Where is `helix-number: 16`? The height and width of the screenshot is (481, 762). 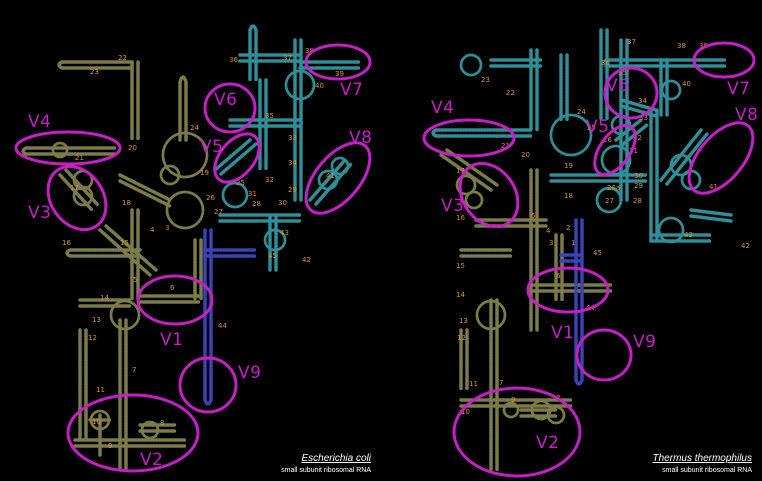 helix-number: 16 is located at coordinates (460, 218).